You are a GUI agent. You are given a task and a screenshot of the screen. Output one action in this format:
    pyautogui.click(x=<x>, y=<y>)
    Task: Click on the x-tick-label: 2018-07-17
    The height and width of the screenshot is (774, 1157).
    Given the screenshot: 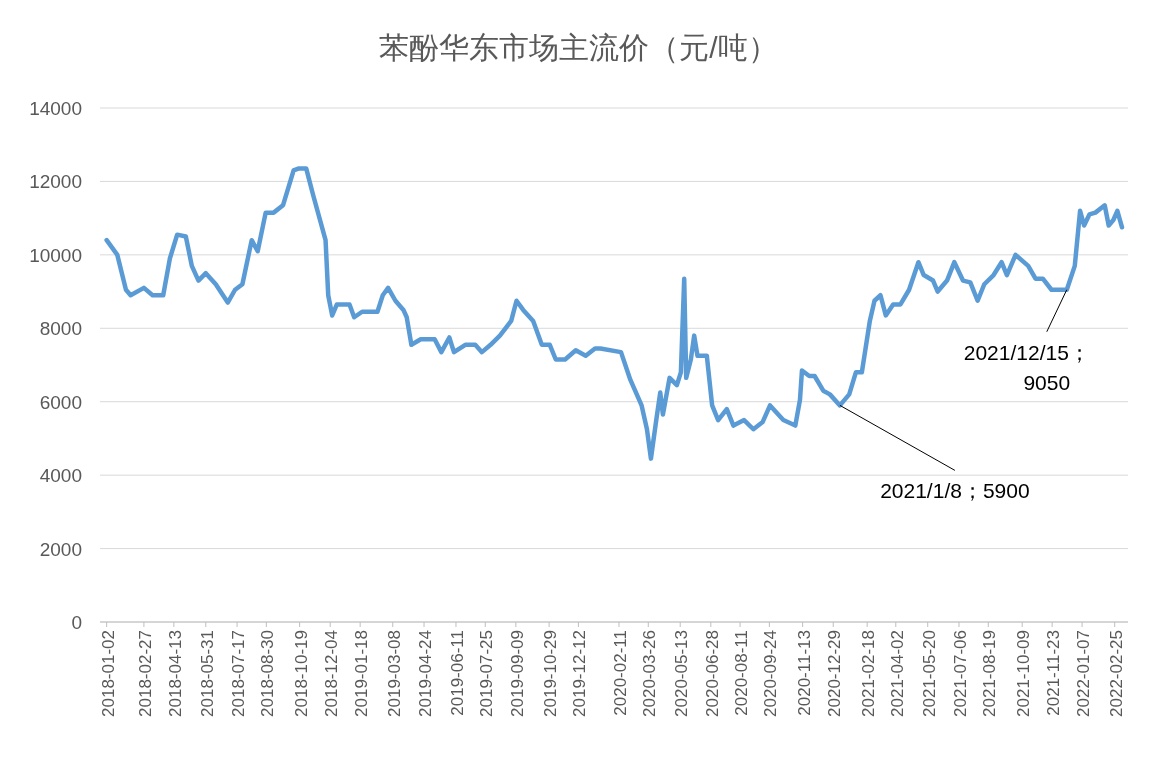 What is the action you would take?
    pyautogui.click(x=239, y=673)
    